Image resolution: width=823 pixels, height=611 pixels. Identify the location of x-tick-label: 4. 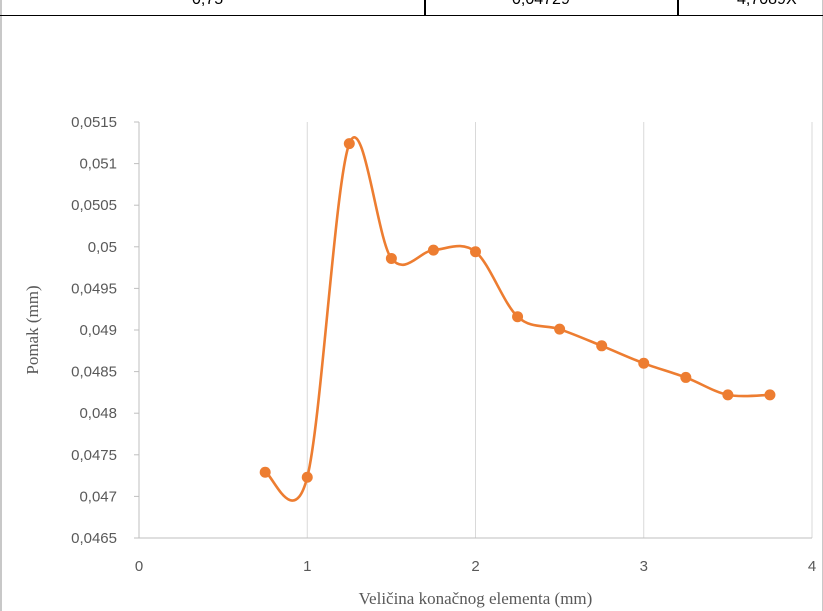
(812, 566).